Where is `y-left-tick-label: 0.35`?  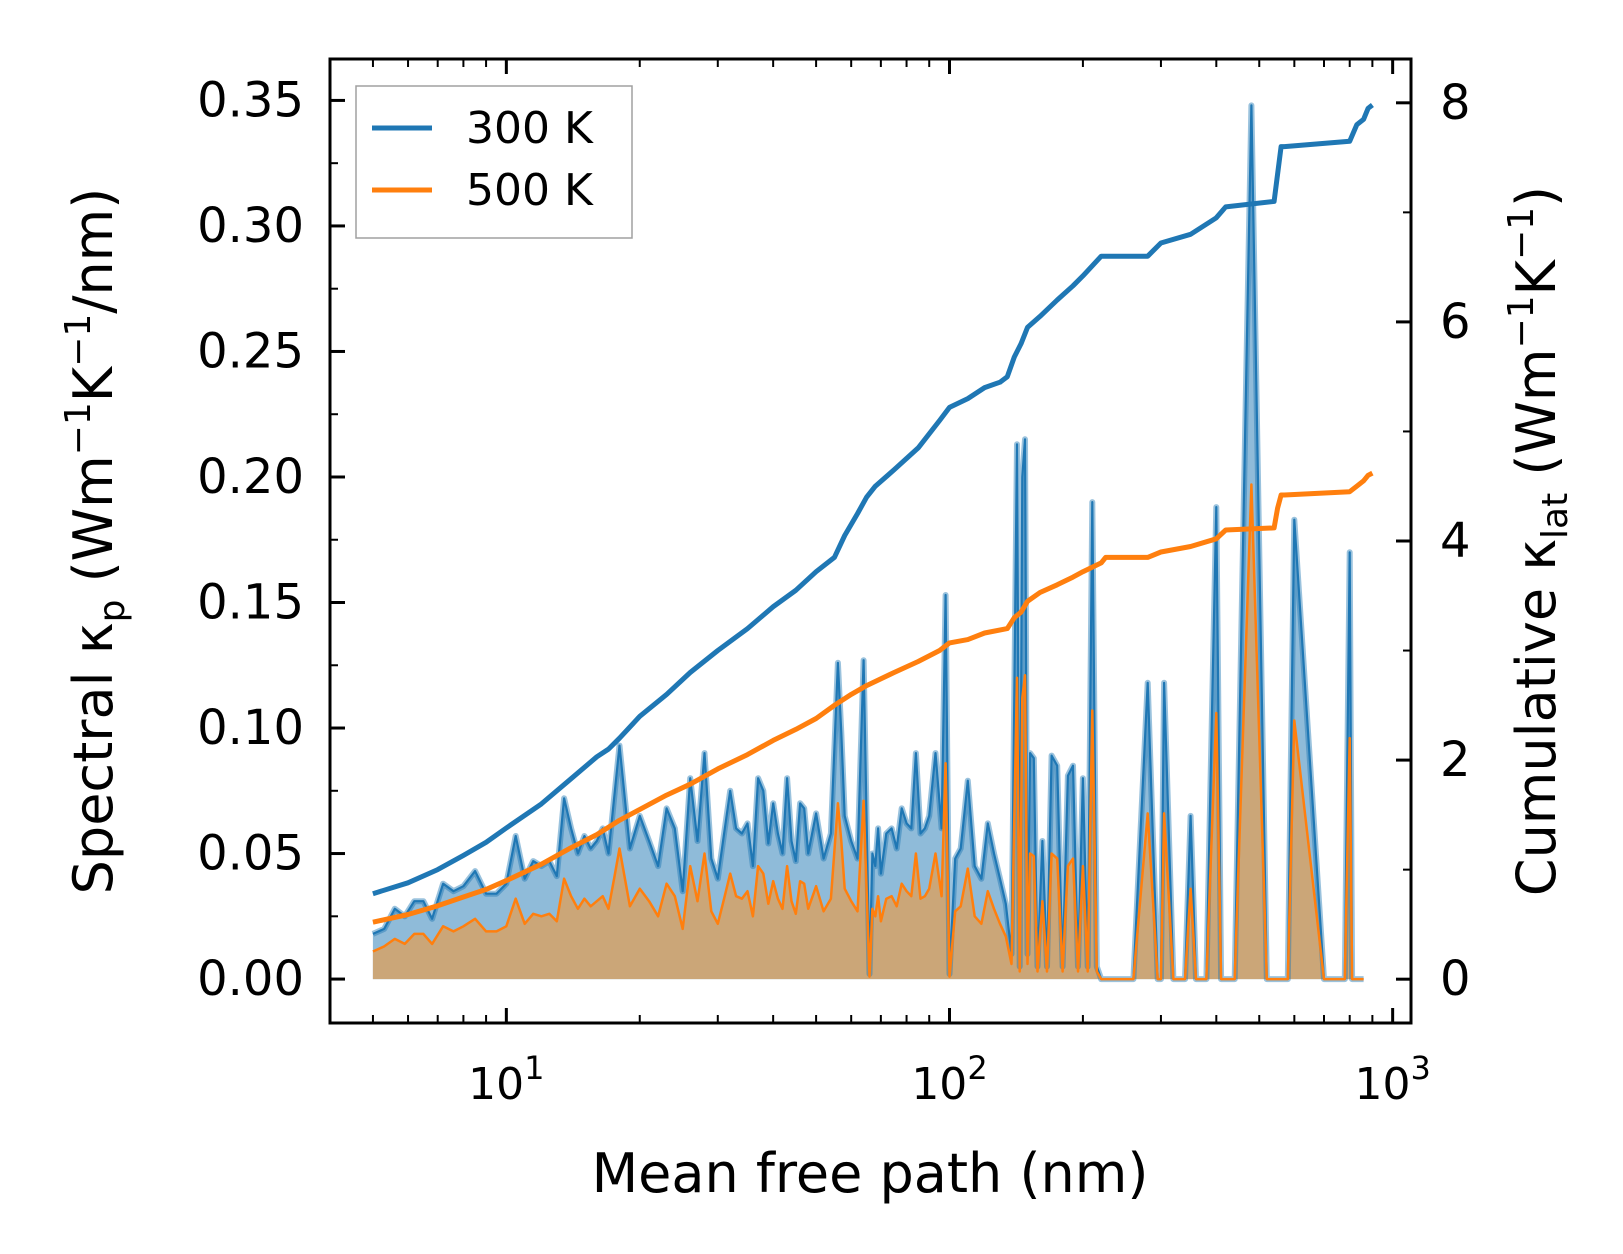
y-left-tick-label: 0.35 is located at coordinates (250, 100).